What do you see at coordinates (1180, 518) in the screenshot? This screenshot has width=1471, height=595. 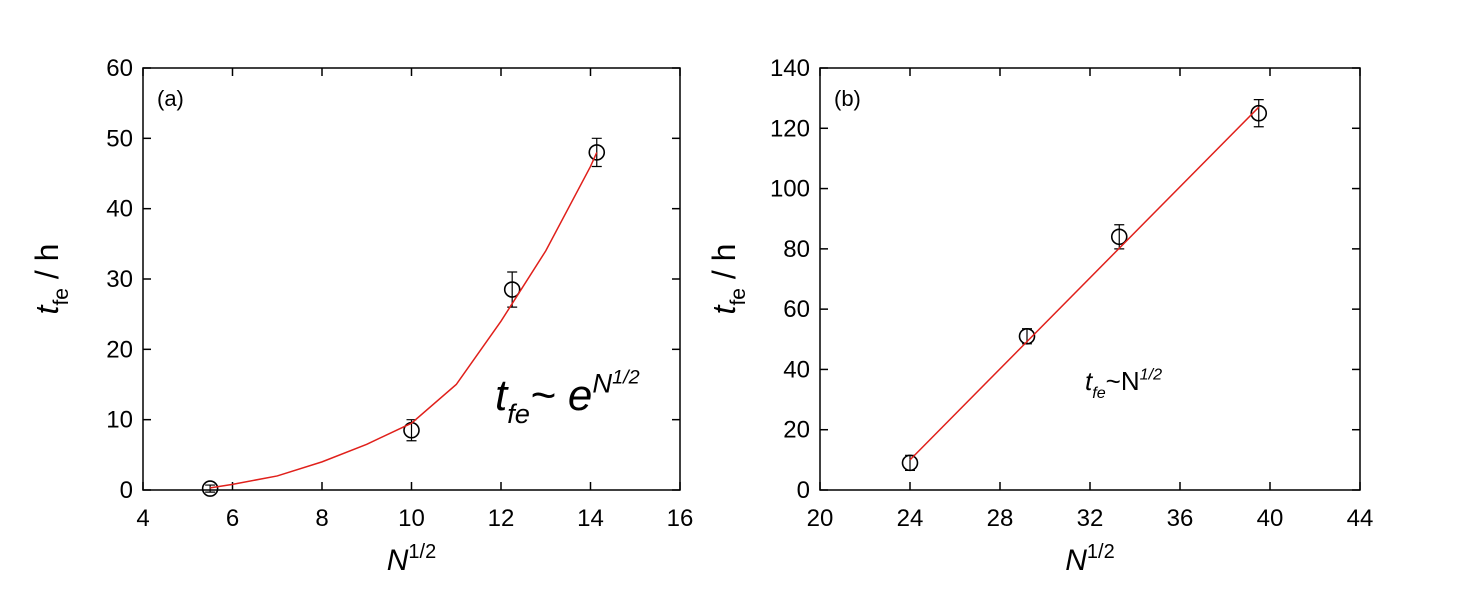 I see `x-tick-label: 36` at bounding box center [1180, 518].